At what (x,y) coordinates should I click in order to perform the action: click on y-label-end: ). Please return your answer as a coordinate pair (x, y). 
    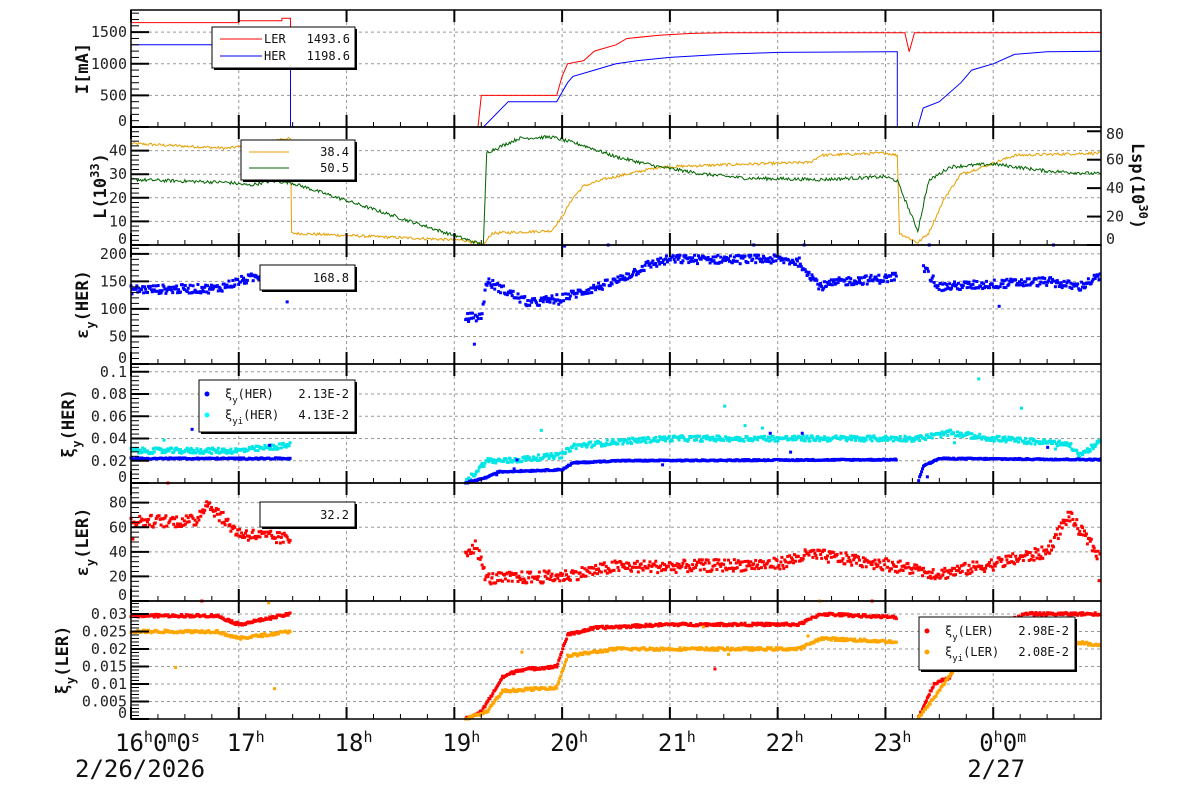
    Looking at the image, I should click on (101, 158).